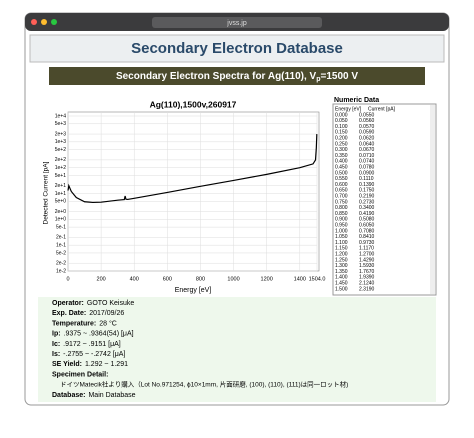  Describe the element at coordinates (384, 199) in the screenshot. I see `numeric-box` at that location.